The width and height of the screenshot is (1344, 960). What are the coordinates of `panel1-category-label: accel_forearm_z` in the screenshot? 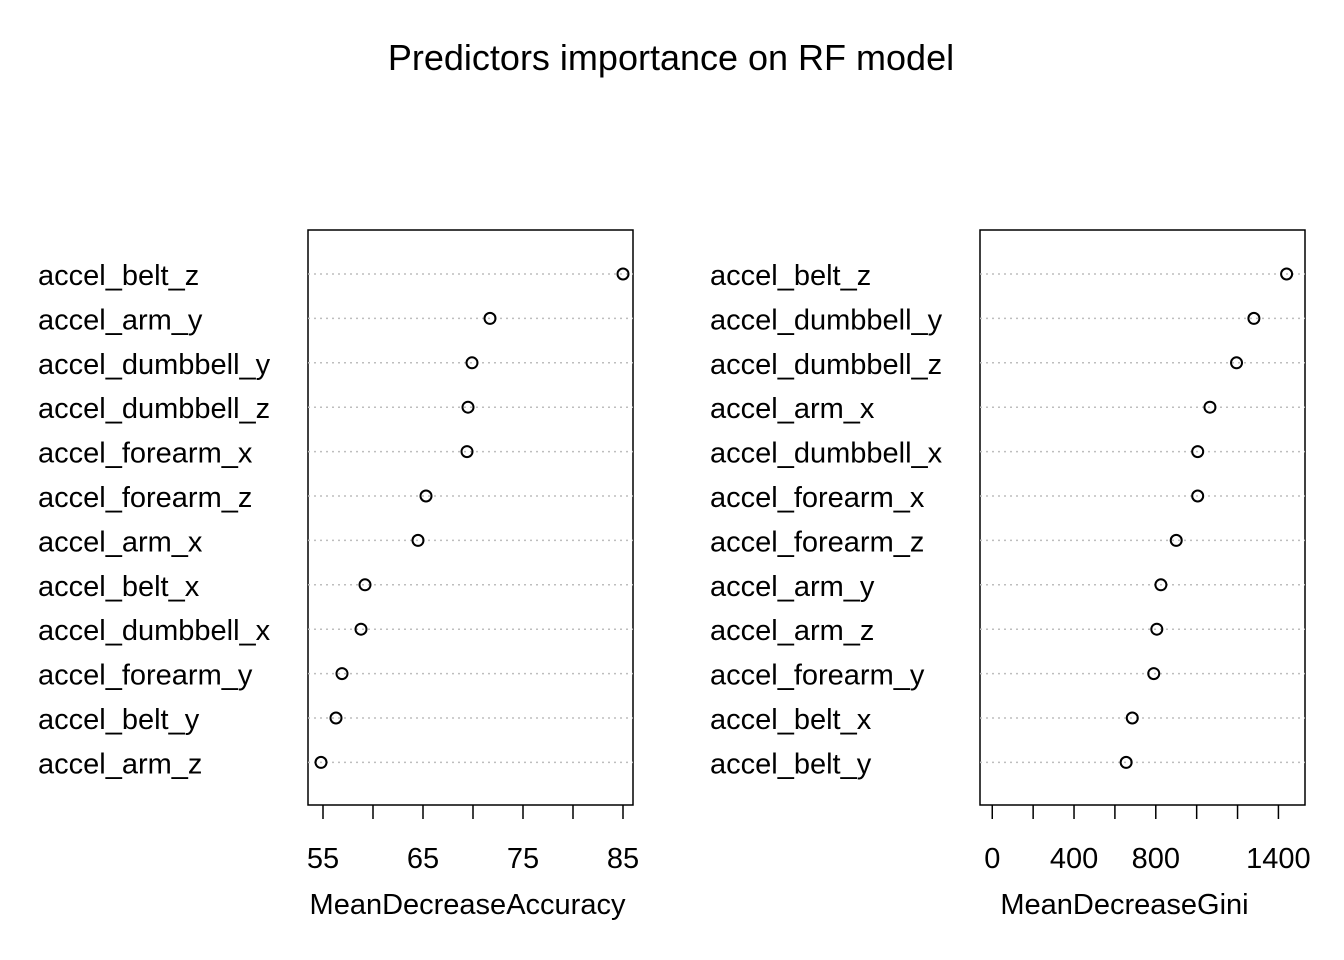 It's located at (145, 498).